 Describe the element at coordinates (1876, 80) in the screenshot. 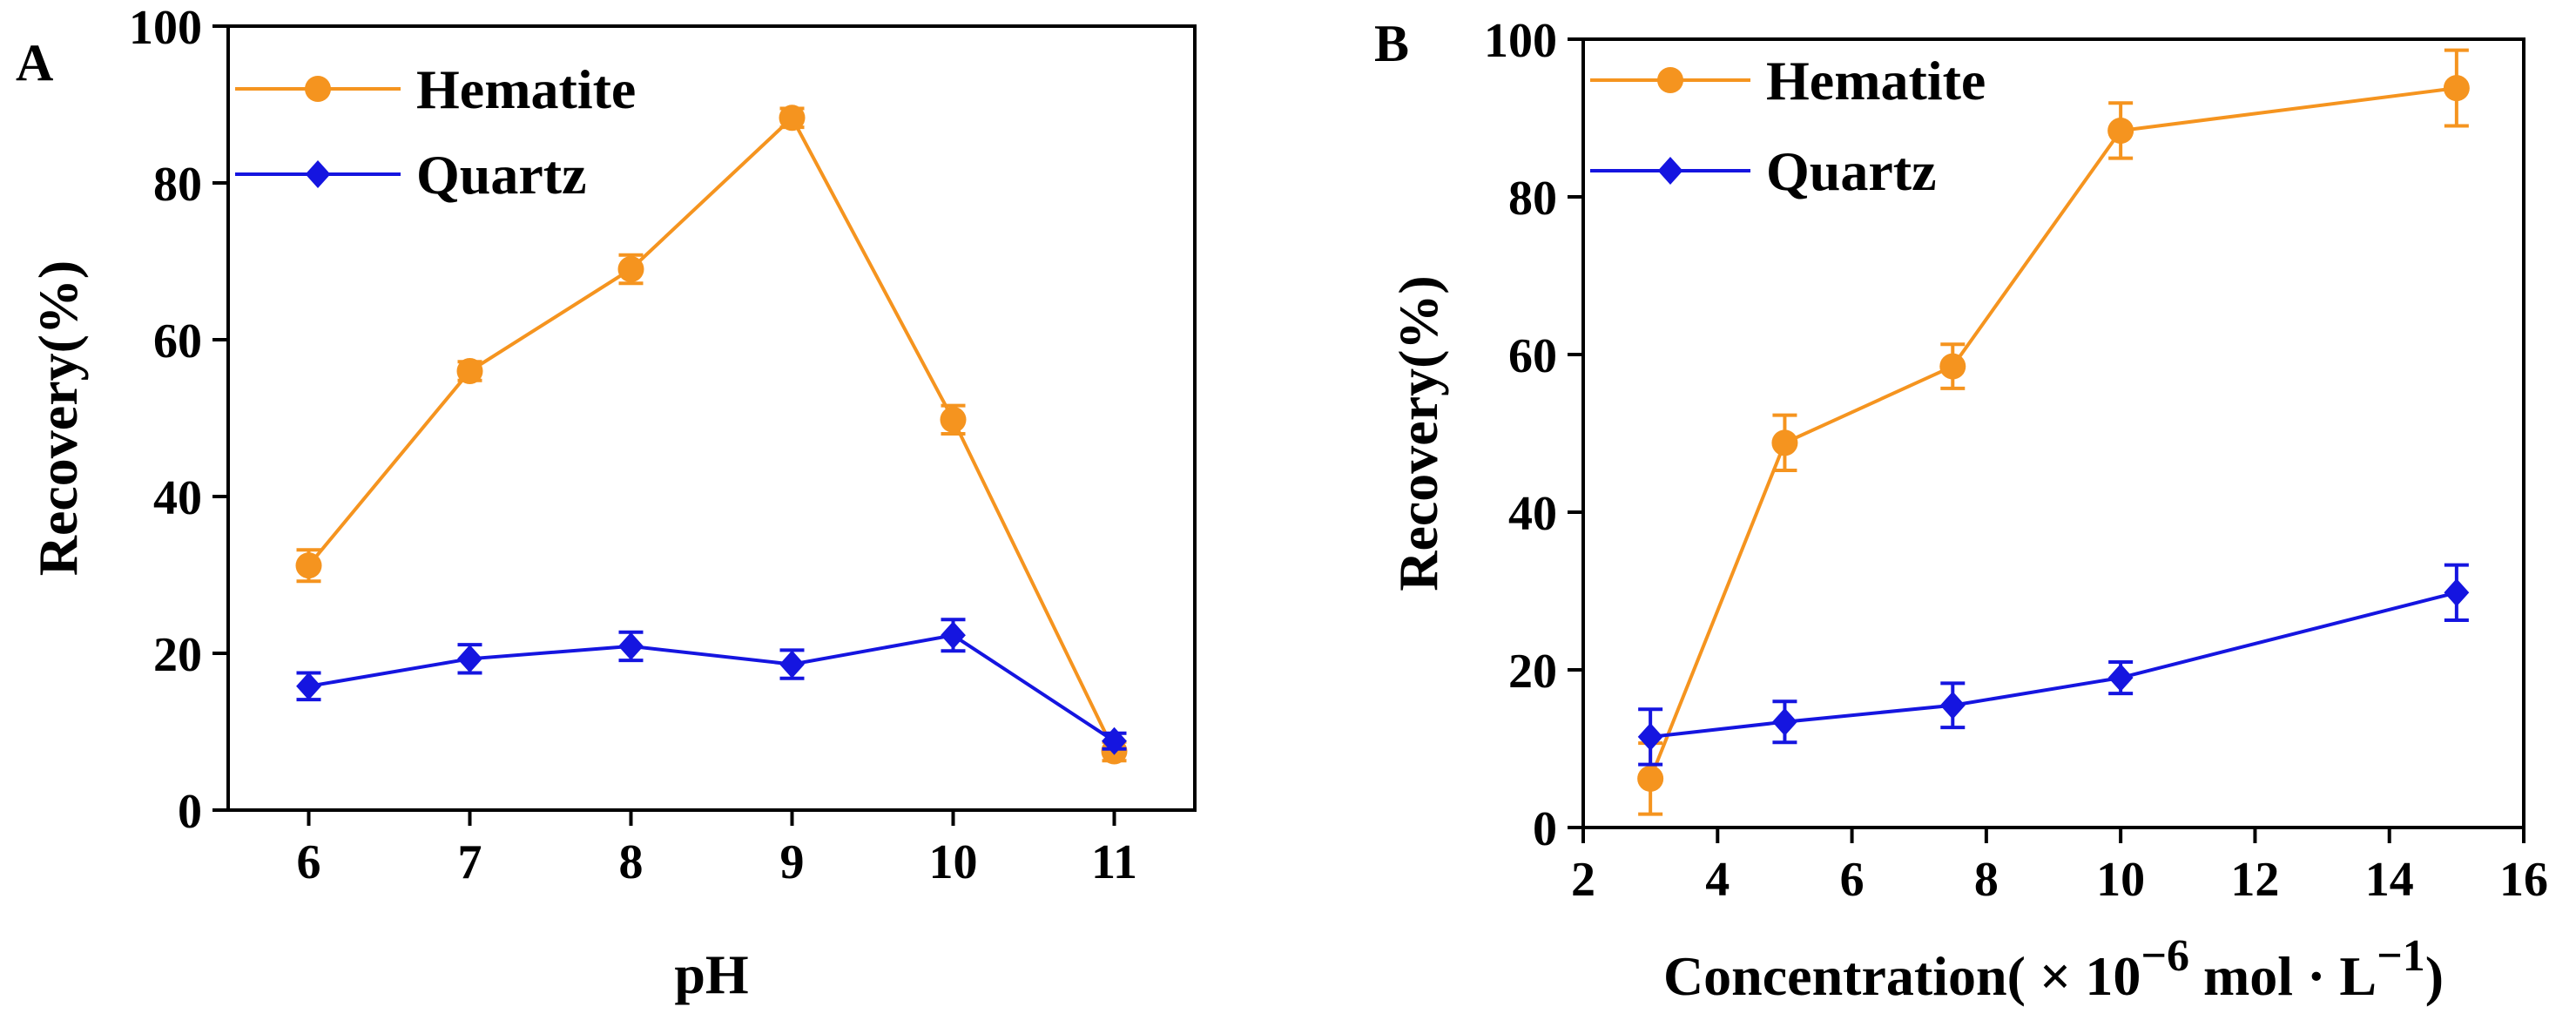

I see `panel-b-legend-hematite-label: Hematite` at that location.